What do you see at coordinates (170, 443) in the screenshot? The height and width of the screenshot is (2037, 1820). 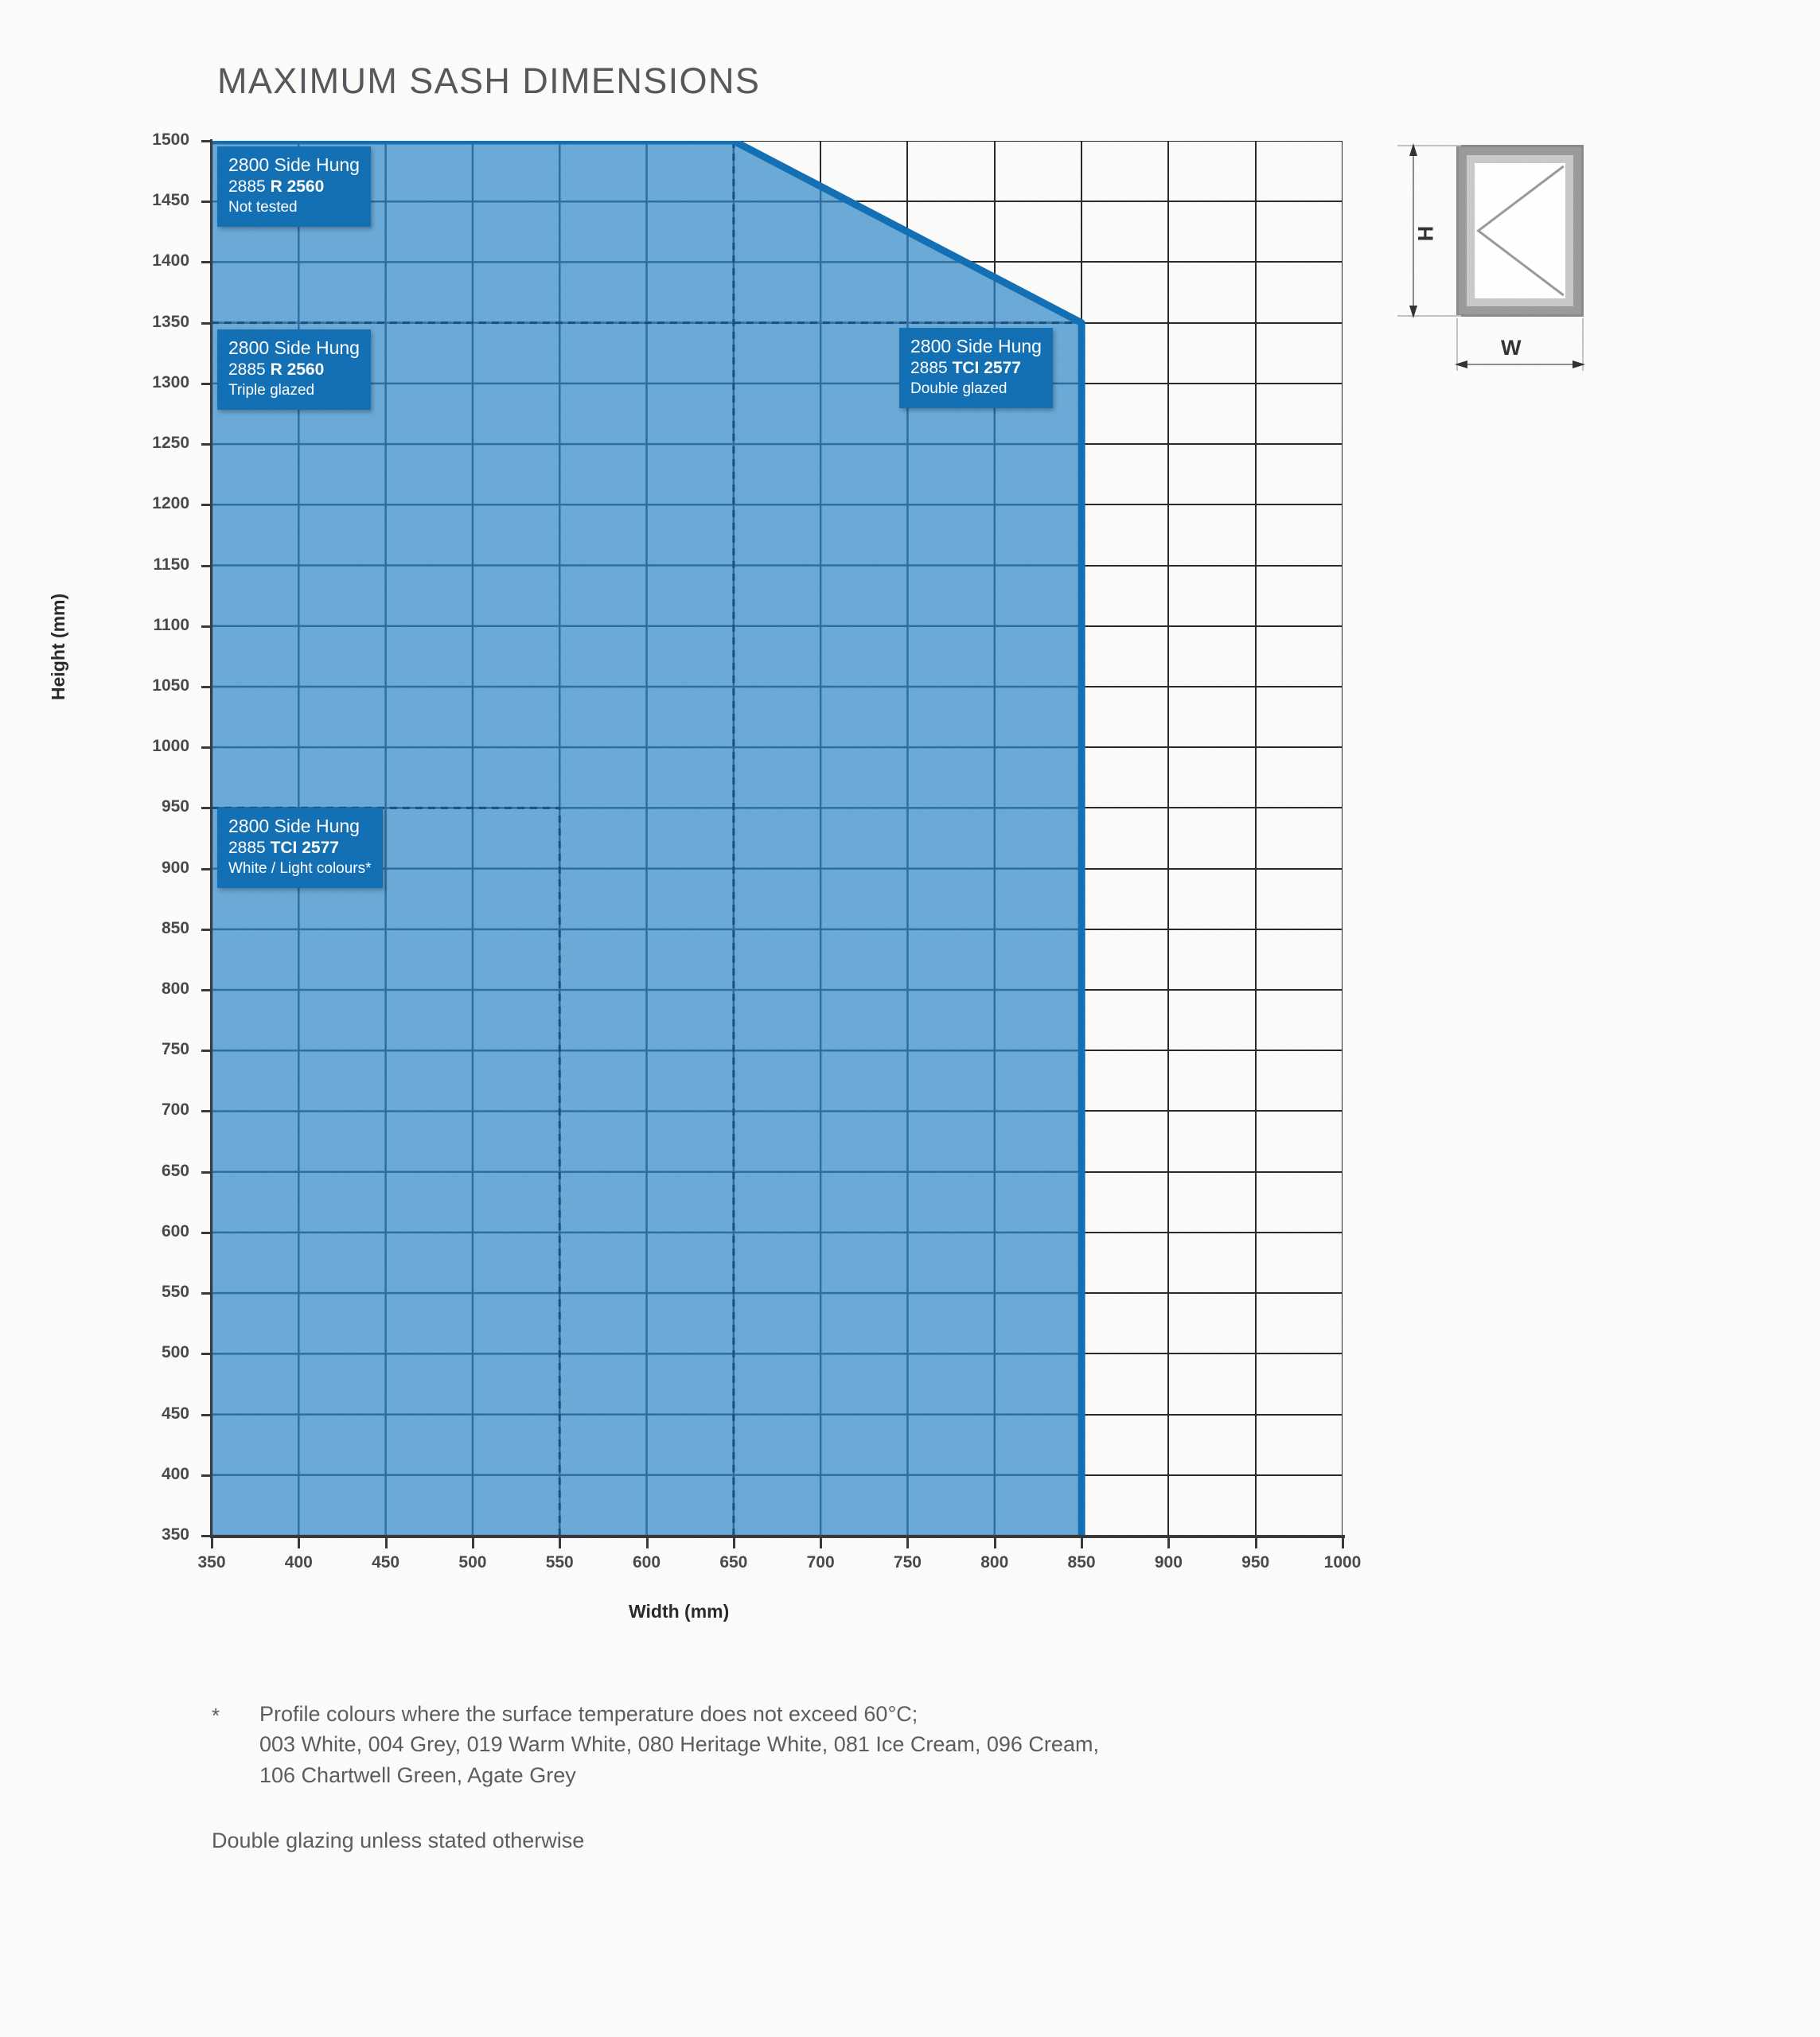 I see `y-axis-tick-label: 1250` at bounding box center [170, 443].